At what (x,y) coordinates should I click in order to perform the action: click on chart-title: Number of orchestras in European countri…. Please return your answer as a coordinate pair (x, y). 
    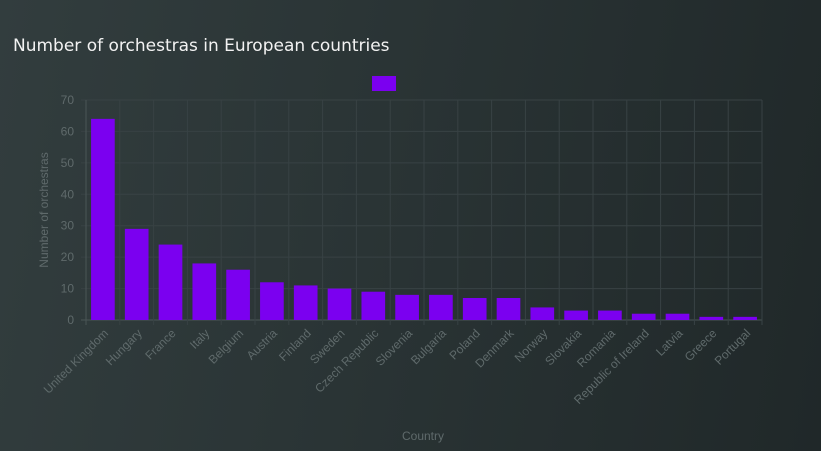
    Looking at the image, I should click on (201, 46).